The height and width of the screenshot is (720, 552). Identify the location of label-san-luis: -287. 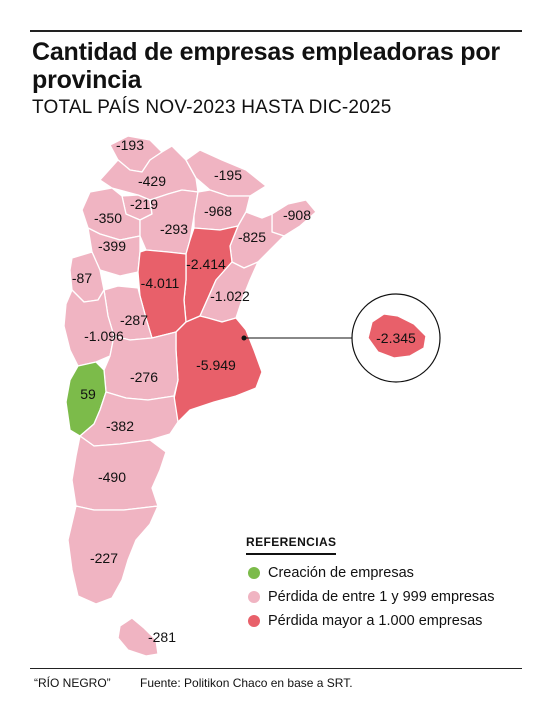
(134, 320).